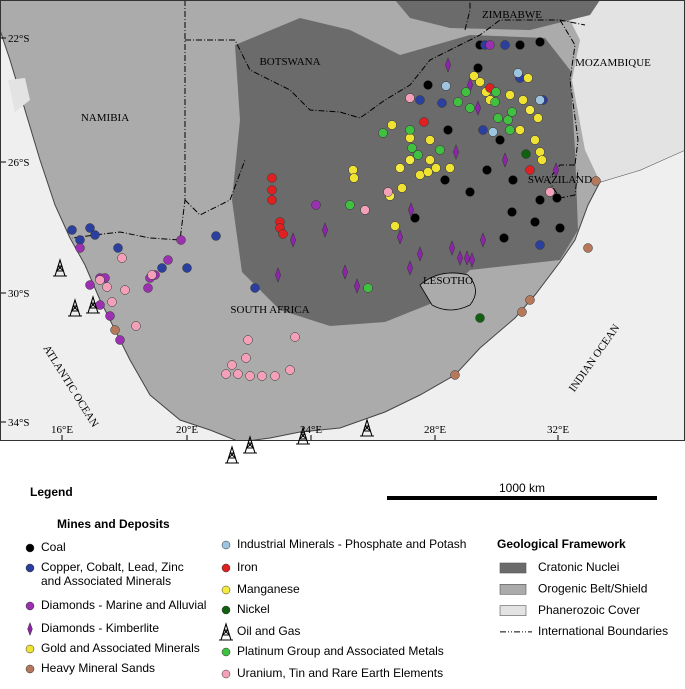  Describe the element at coordinates (98, 668) in the screenshot. I see `legend-label: Heavy Mineral Sands` at that location.